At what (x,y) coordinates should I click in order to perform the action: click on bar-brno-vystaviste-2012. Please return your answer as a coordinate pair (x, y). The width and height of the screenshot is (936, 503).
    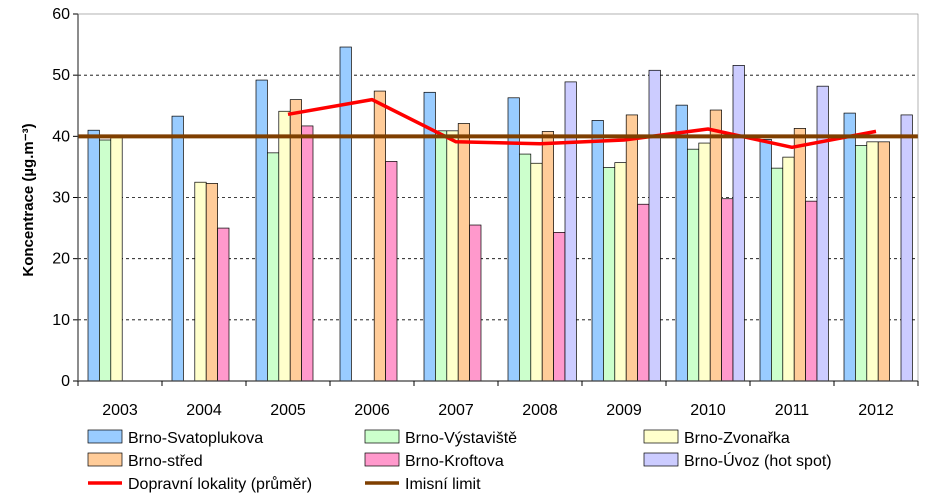
    Looking at the image, I should click on (861, 263).